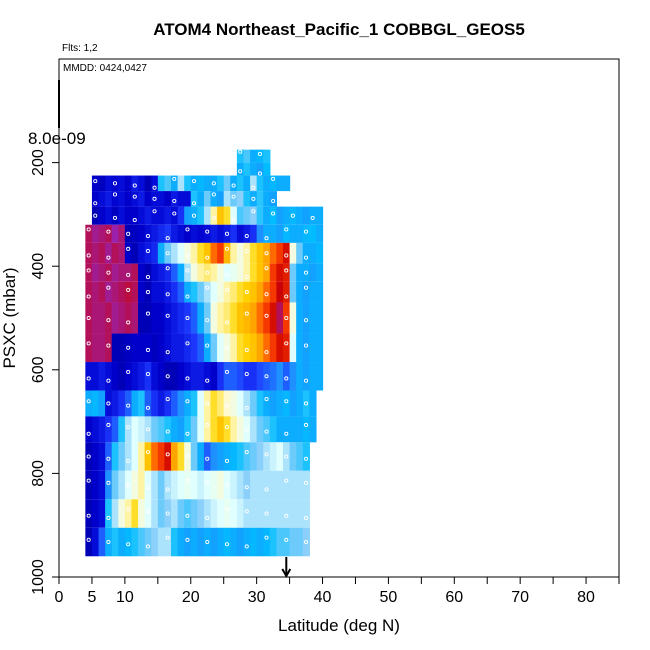 The height and width of the screenshot is (650, 650). What do you see at coordinates (38, 266) in the screenshot?
I see `y-tick-label: 400` at bounding box center [38, 266].